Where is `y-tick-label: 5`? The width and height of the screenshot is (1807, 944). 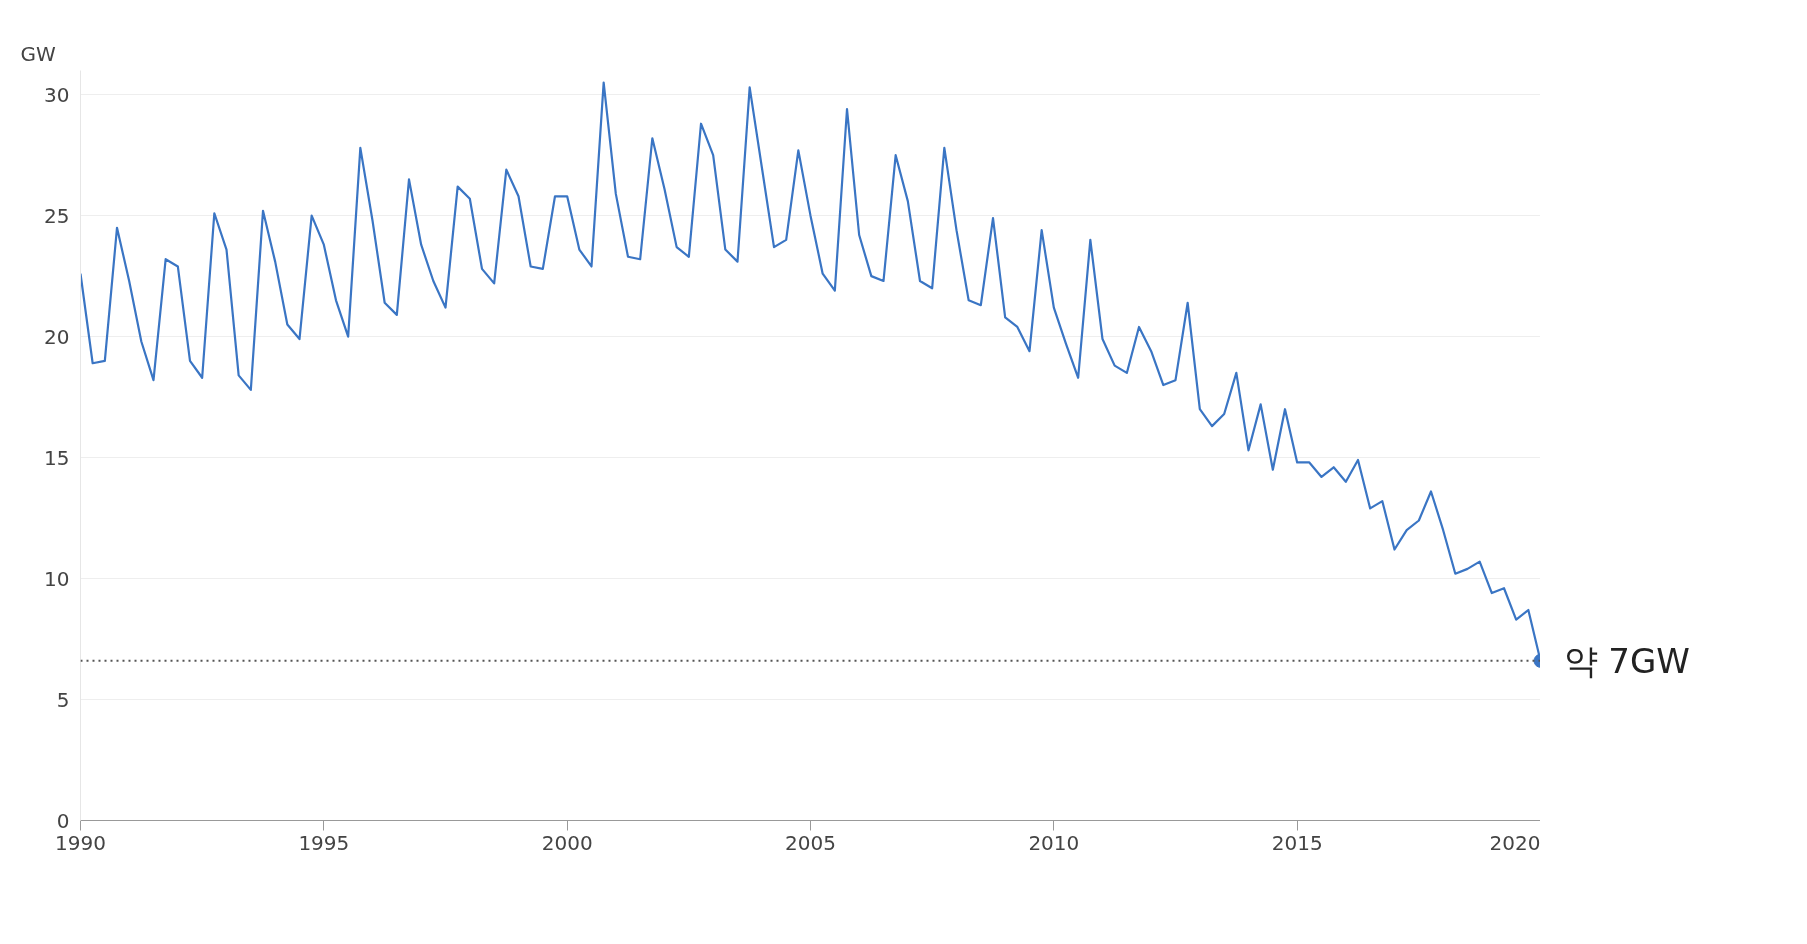 y-tick-label: 5 is located at coordinates (63, 699).